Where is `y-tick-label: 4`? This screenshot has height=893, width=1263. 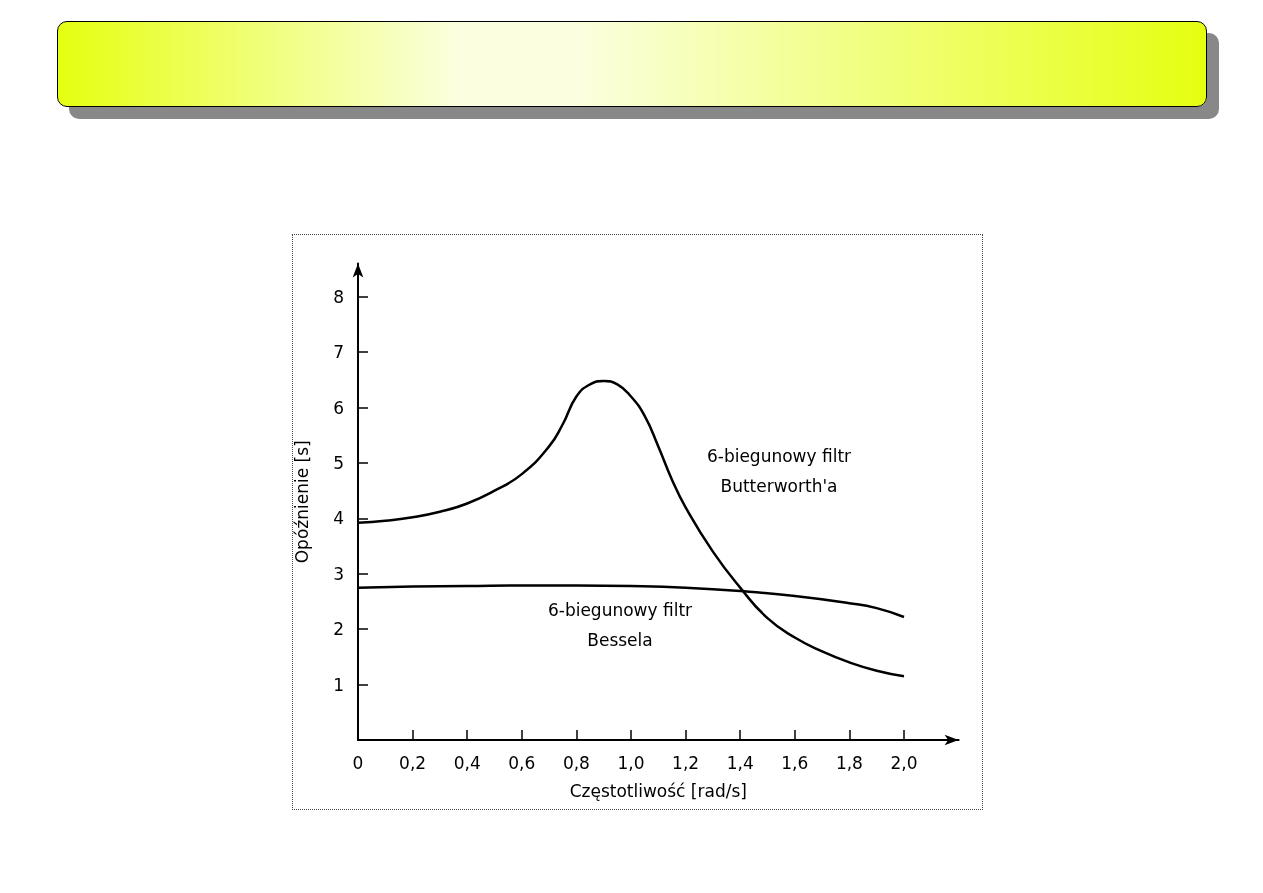
y-tick-label: 4 is located at coordinates (338, 518).